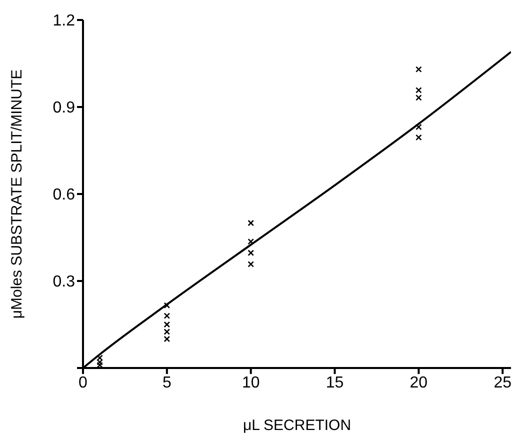 This screenshot has height=445, width=529. I want to click on y-tick-label: 1.2, so click(64, 21).